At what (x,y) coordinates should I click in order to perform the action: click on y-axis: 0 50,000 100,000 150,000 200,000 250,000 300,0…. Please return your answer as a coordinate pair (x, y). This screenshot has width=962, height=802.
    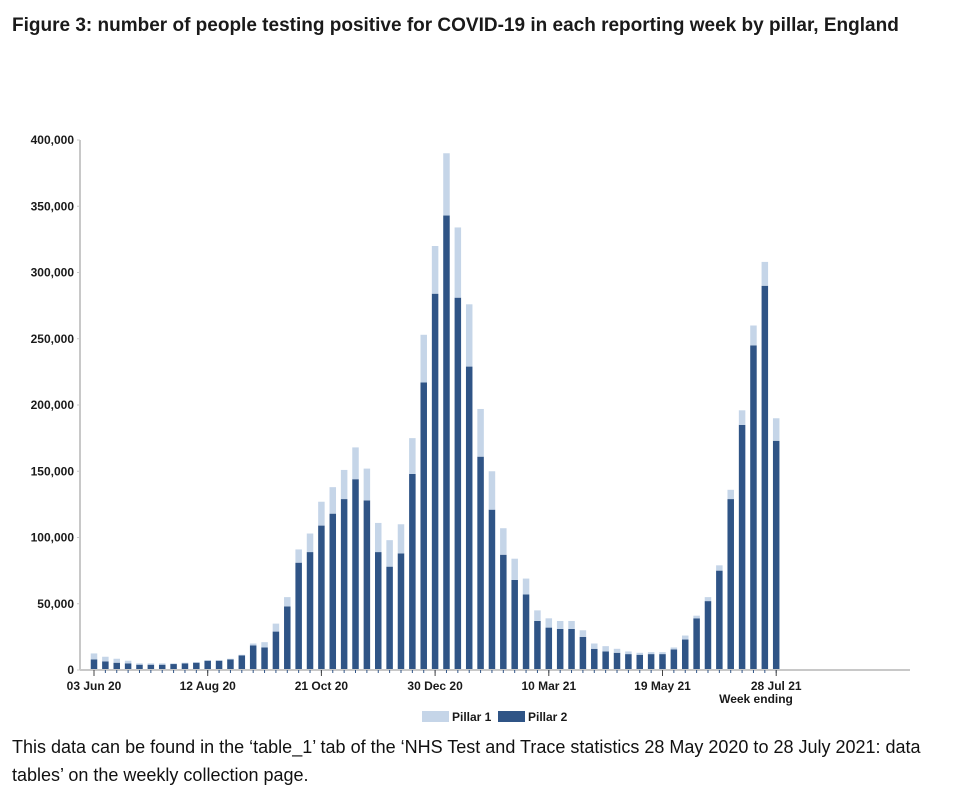
    Looking at the image, I should click on (56, 405).